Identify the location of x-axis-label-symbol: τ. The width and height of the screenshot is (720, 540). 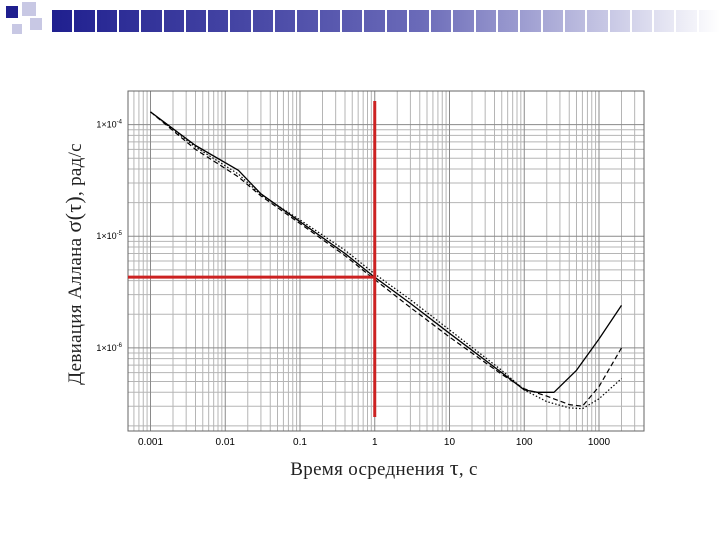
(454, 467).